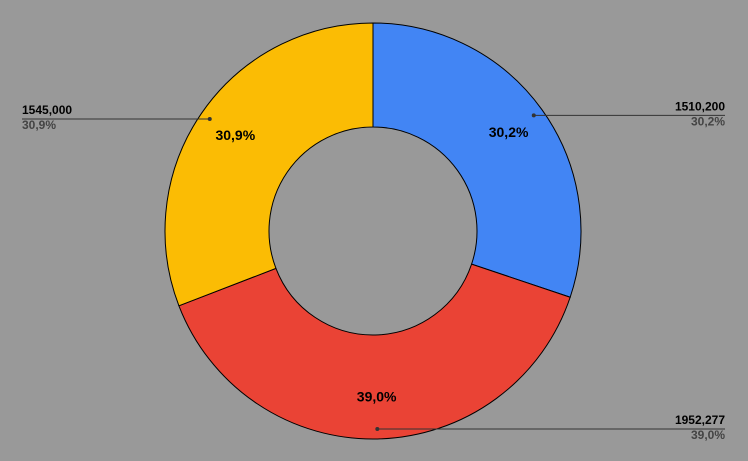  Describe the element at coordinates (235, 135) in the screenshot. I see `slice-percent-label: 30,9%` at that location.